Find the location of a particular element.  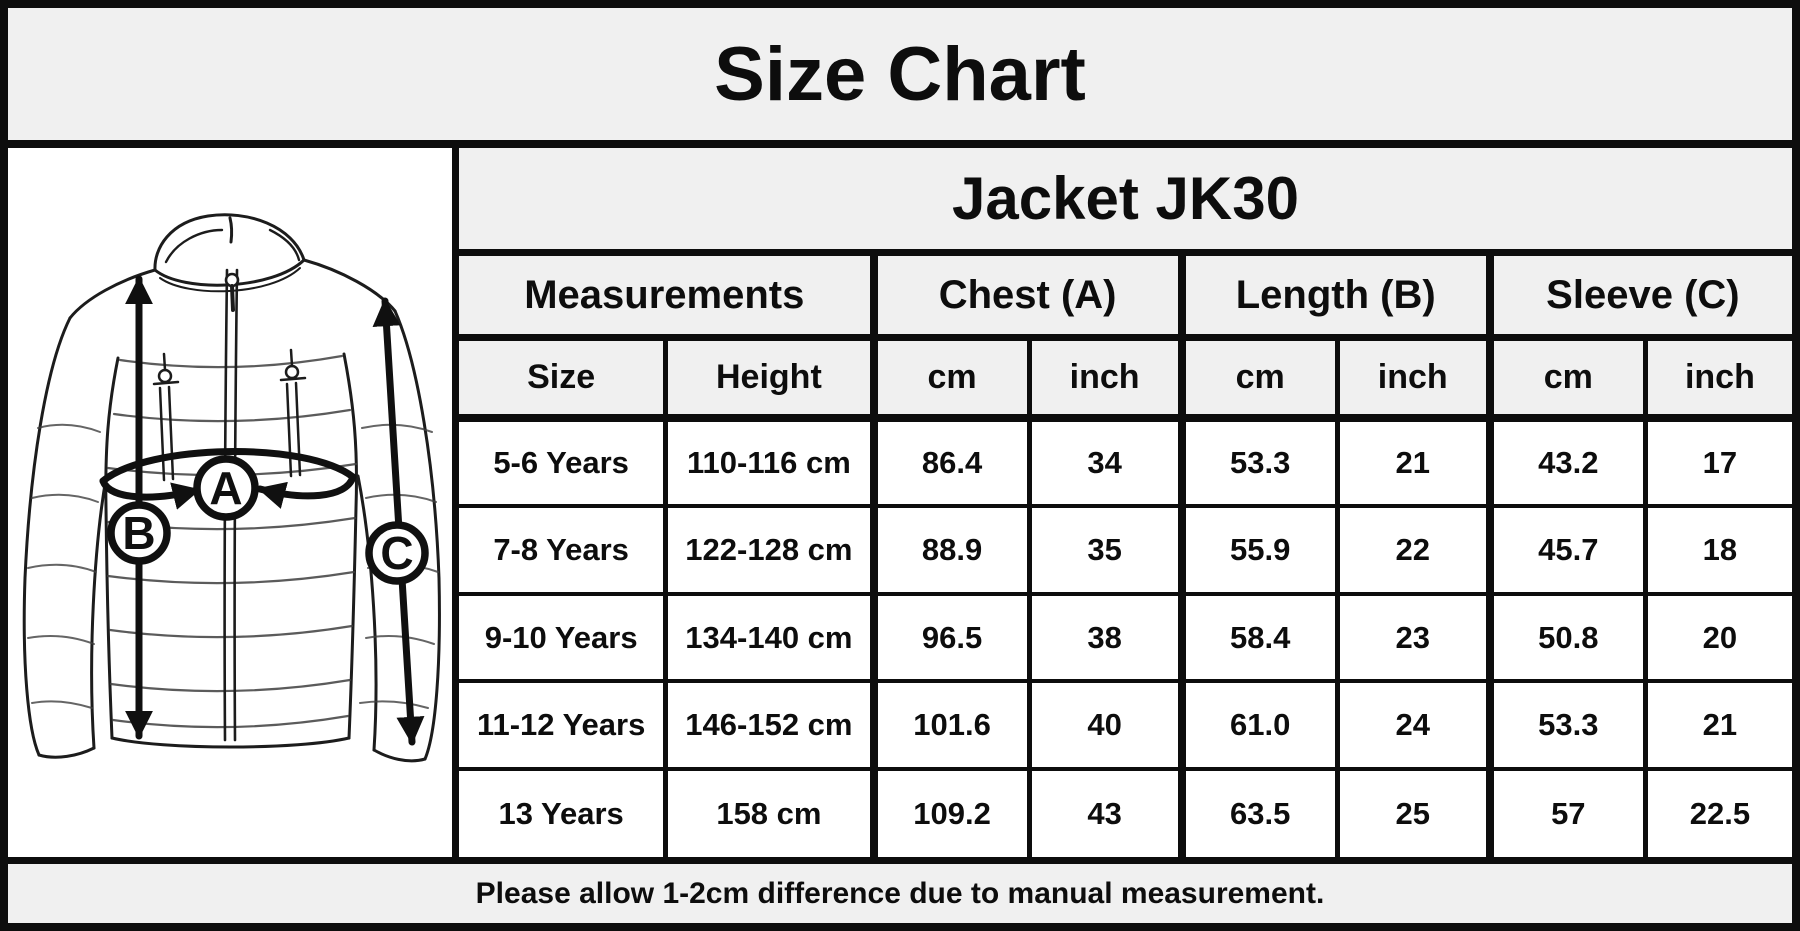

product-header-row: Jacket JK30 is located at coordinates (1125, 202).